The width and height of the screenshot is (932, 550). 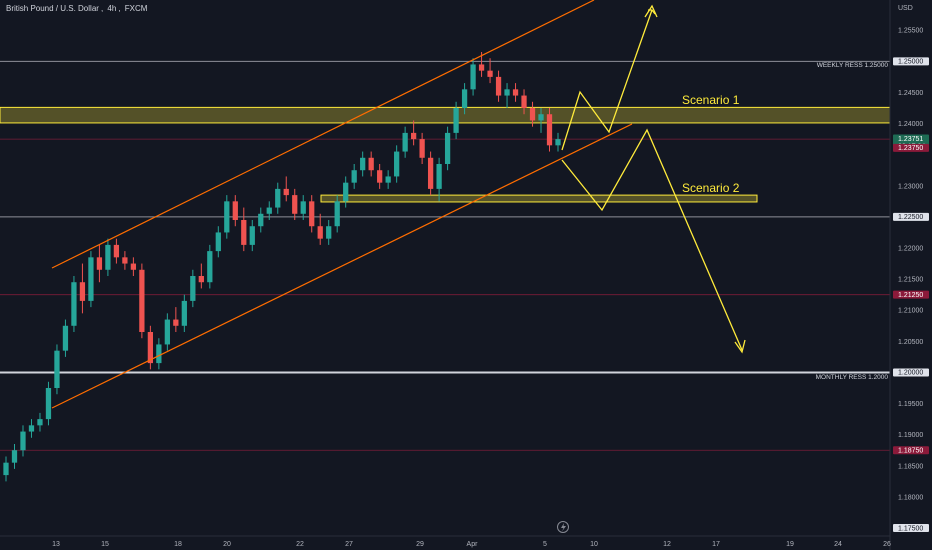 I want to click on time-tick-label: 12, so click(x=667, y=544).